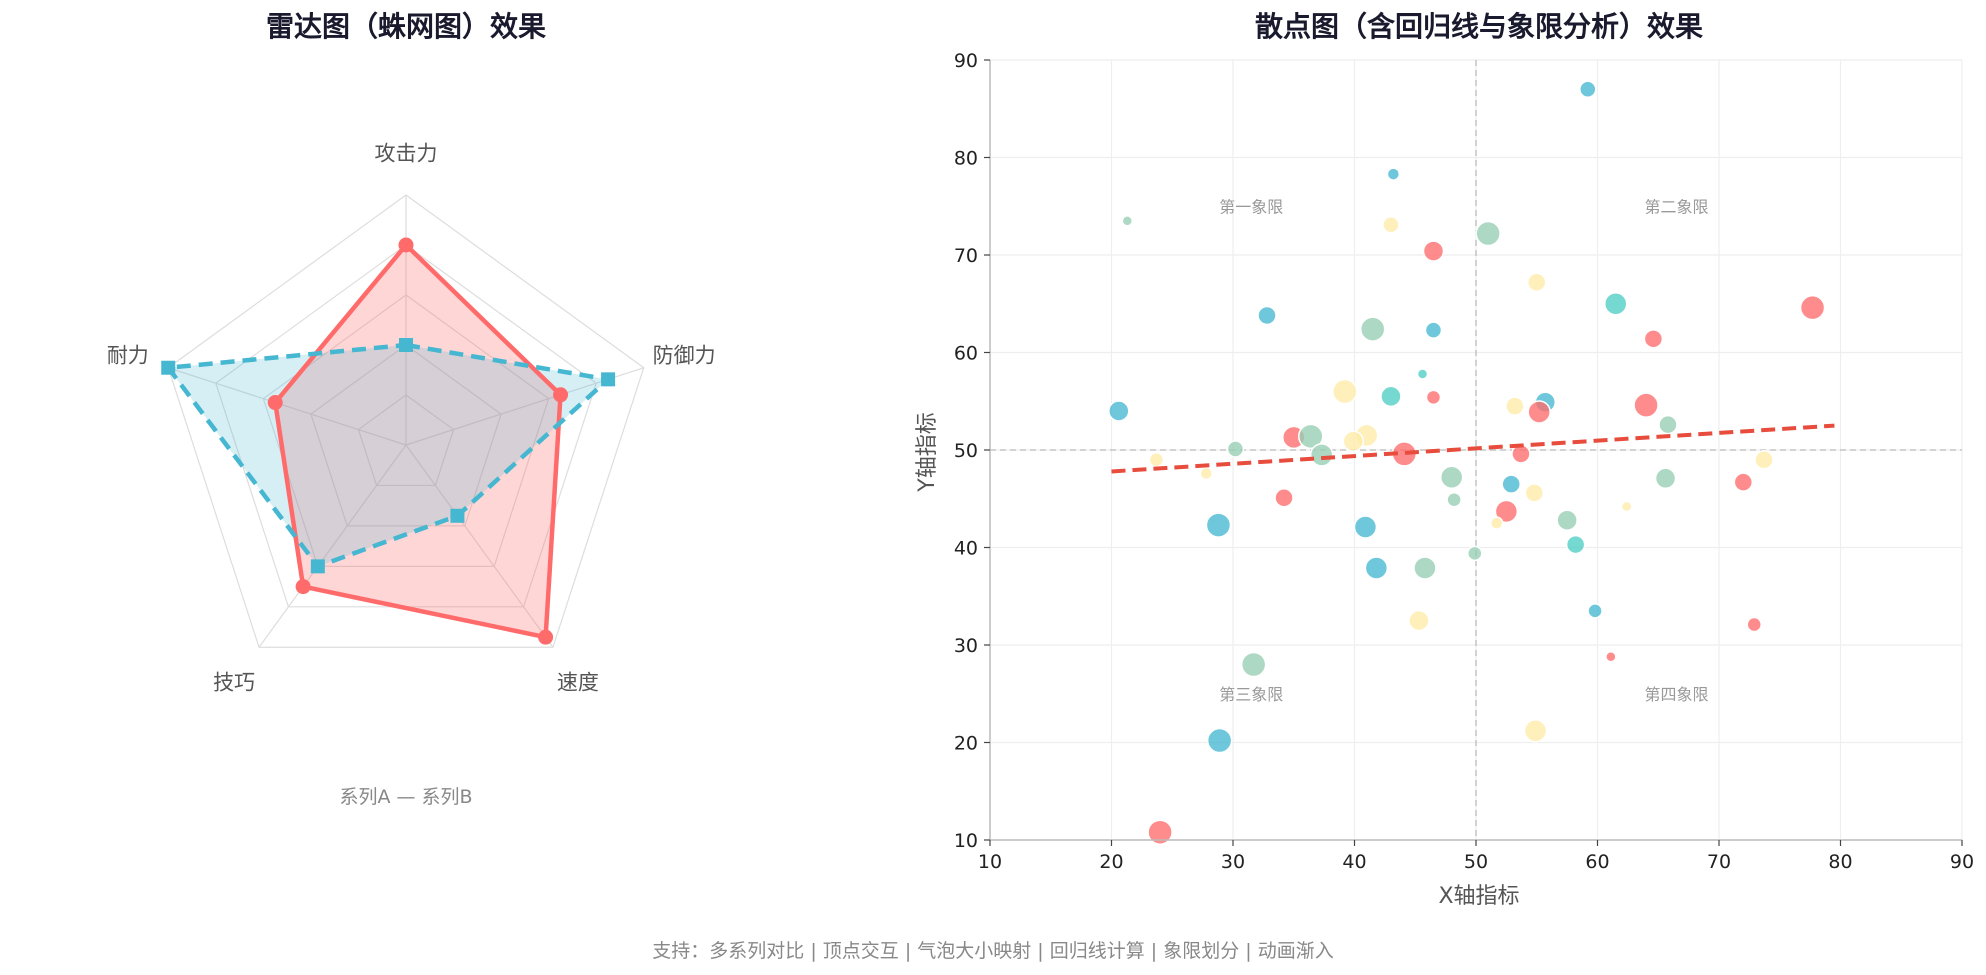 The width and height of the screenshot is (1986, 975). What do you see at coordinates (1676, 206) in the screenshot?
I see `quadrant-label: 第二象限` at bounding box center [1676, 206].